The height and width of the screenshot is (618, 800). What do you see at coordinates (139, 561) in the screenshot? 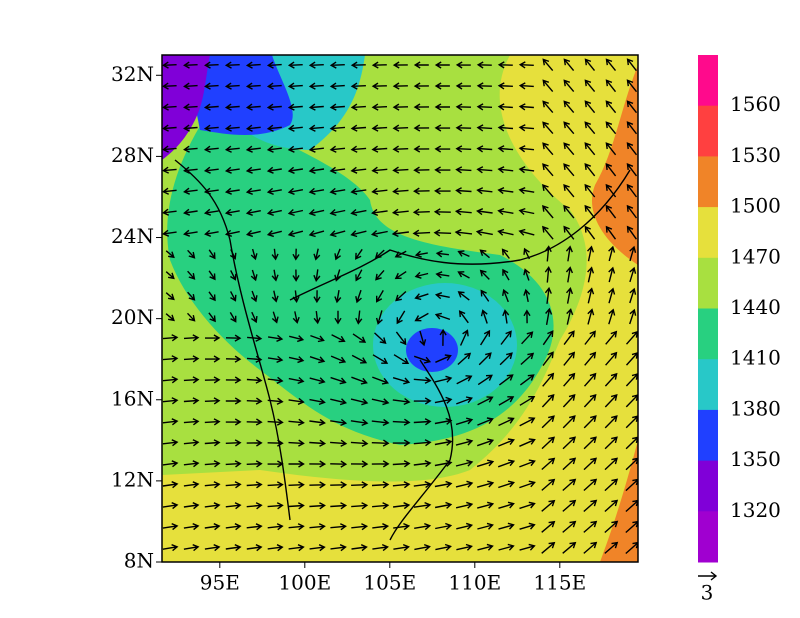
I see `y-tick-label: 8N` at bounding box center [139, 561].